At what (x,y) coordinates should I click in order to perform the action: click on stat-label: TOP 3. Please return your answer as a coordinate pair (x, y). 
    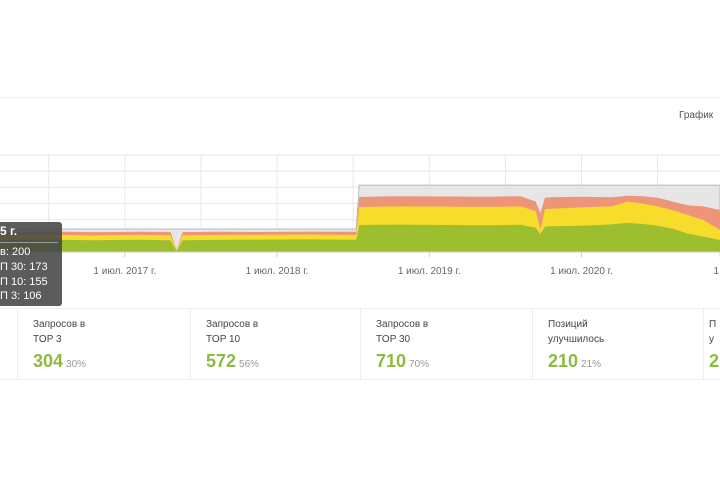
    Looking at the image, I should click on (47, 339).